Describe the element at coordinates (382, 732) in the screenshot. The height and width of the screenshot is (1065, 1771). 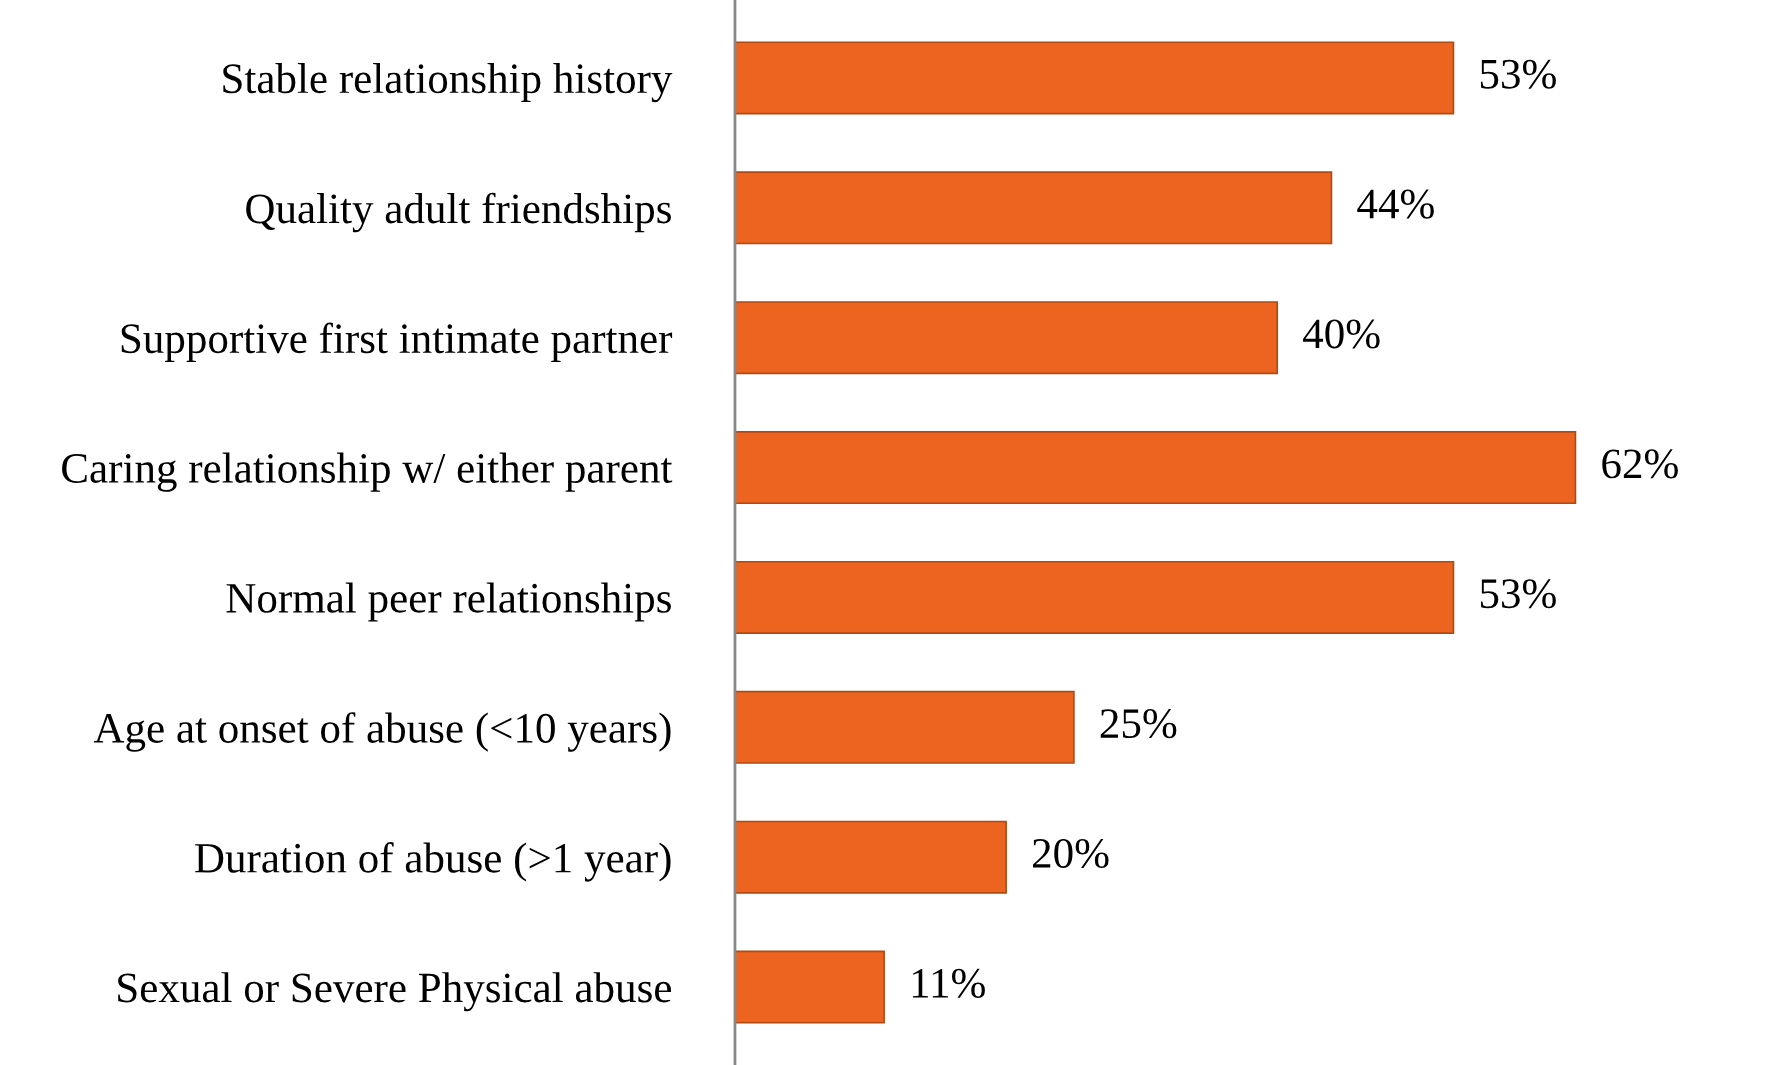
I see `y-tick-label: Age at onset of abuse (<10 years)` at that location.